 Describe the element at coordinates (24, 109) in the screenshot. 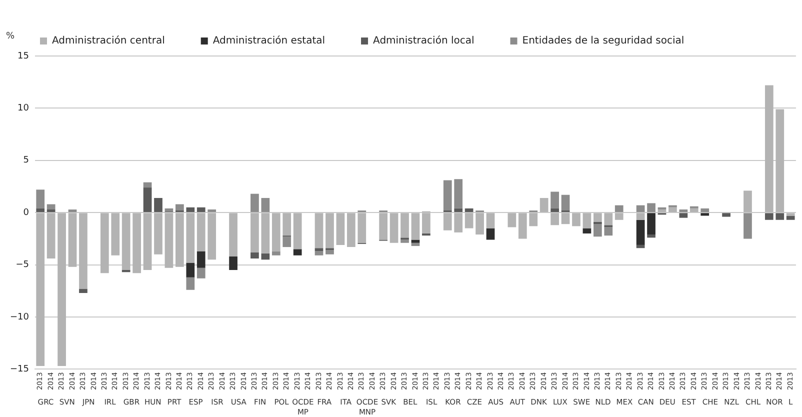

I see `y-tick-label: 10` at that location.